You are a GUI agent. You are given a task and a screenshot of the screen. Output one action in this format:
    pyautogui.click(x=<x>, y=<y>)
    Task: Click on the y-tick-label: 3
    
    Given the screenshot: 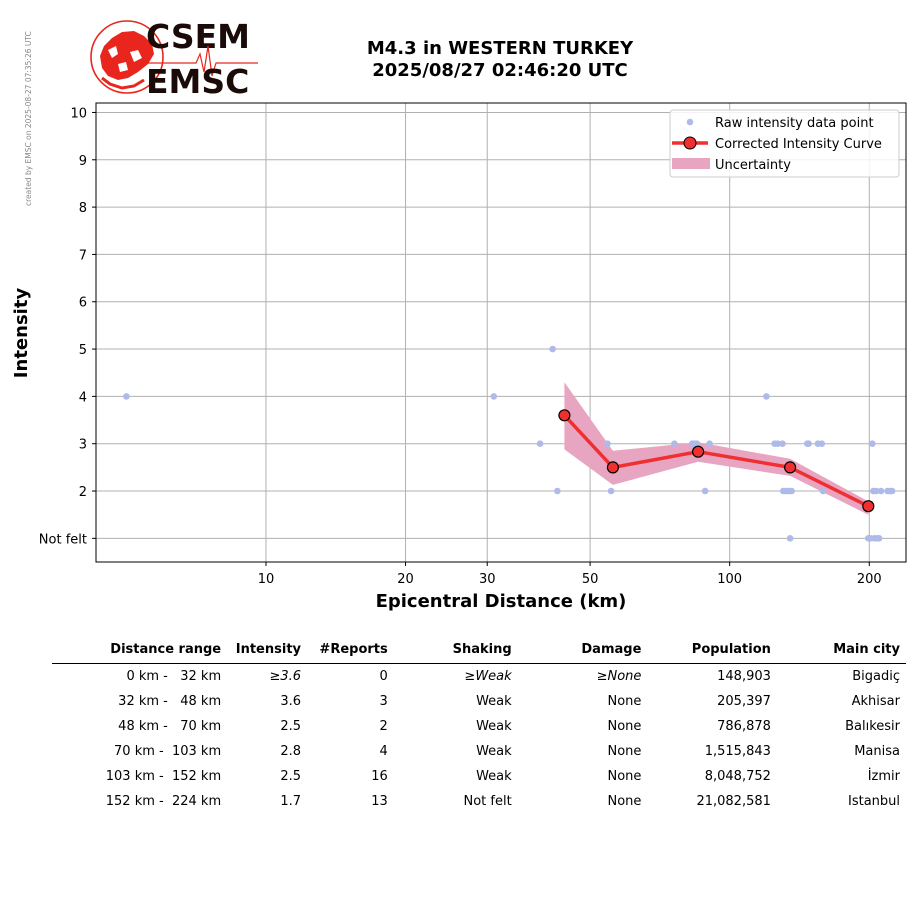 What is the action you would take?
    pyautogui.click(x=83, y=445)
    